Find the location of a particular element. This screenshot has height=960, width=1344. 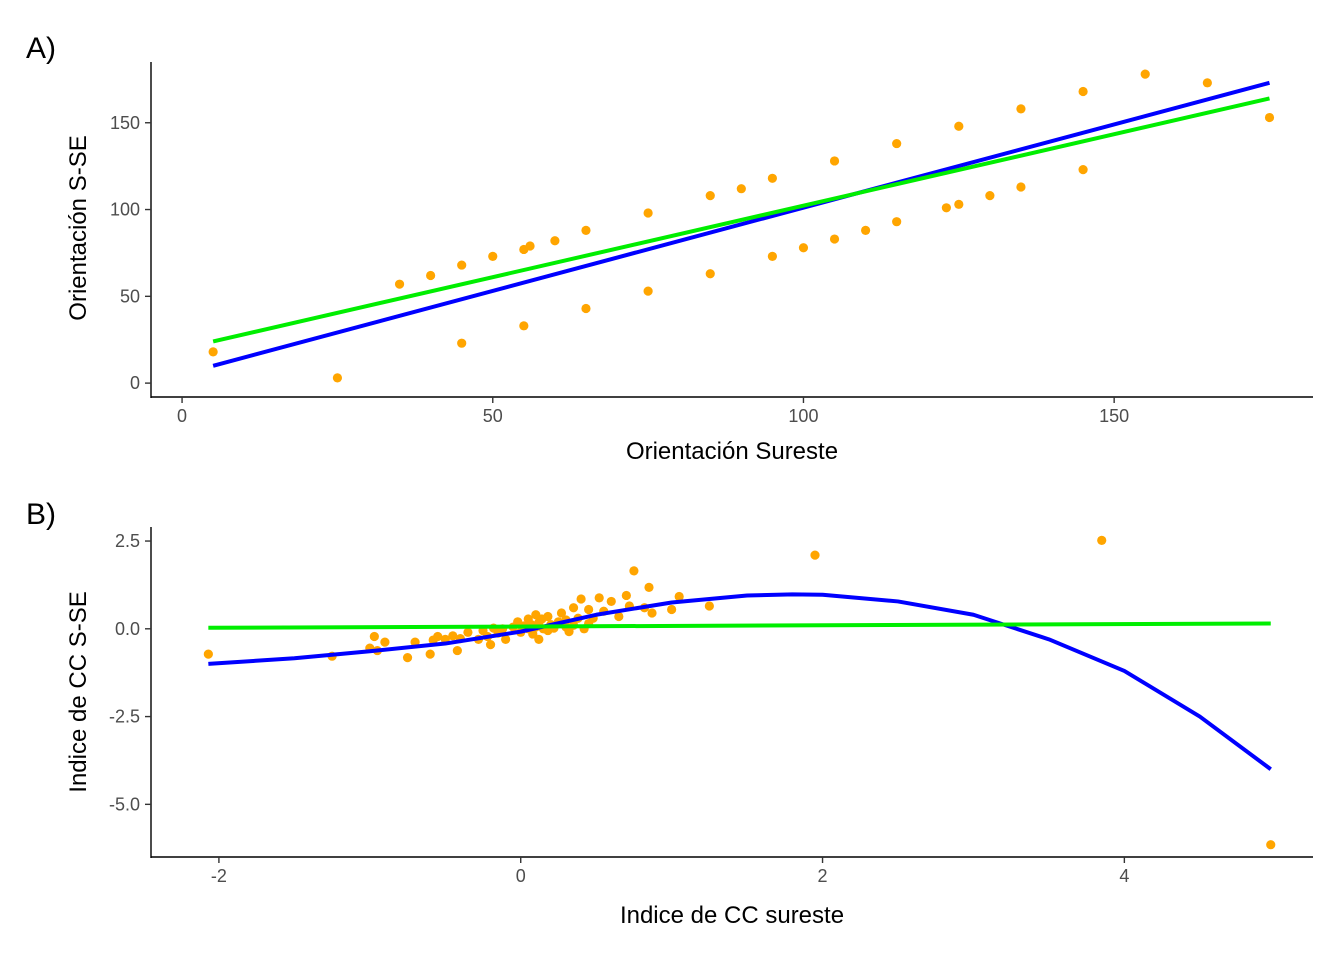

panel-a-x-tick-label-0: 0 is located at coordinates (182, 416).